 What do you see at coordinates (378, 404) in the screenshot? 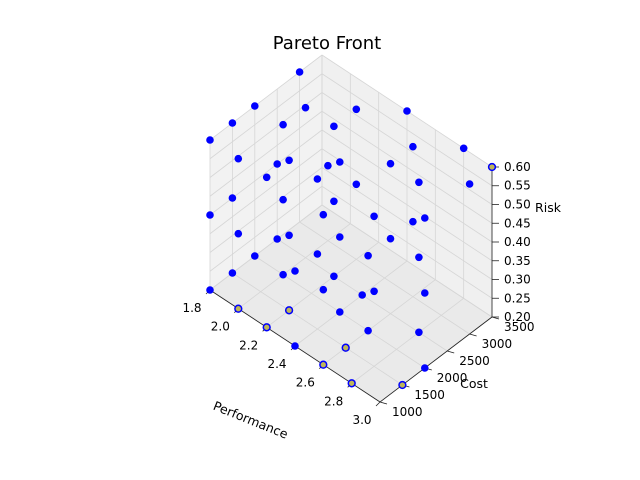
I see `x-tick-mark` at bounding box center [378, 404].